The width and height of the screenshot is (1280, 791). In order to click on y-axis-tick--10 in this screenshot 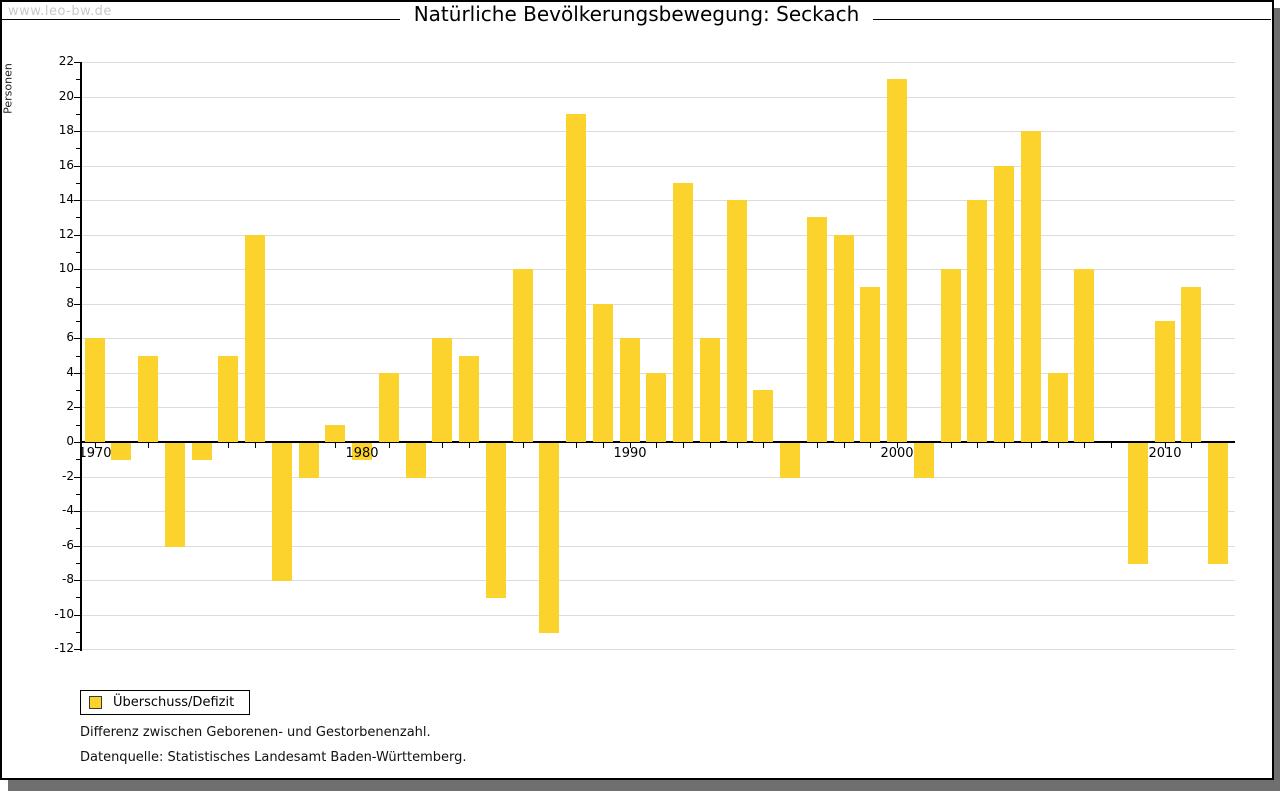, I will do `click(77, 615)`.